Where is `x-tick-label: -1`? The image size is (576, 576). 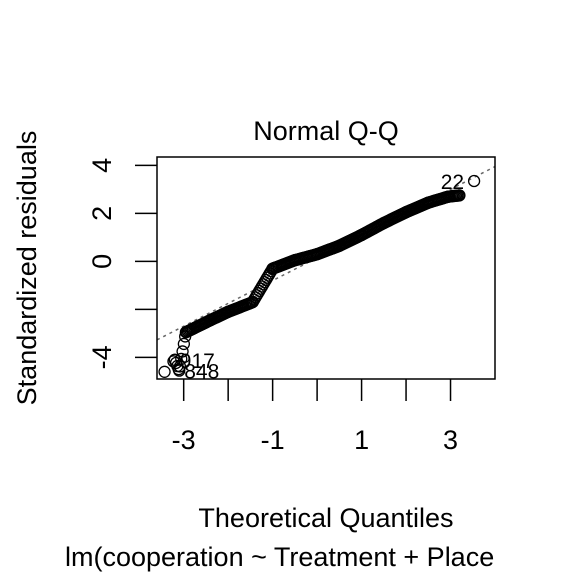
x-tick-label: -1 is located at coordinates (273, 440).